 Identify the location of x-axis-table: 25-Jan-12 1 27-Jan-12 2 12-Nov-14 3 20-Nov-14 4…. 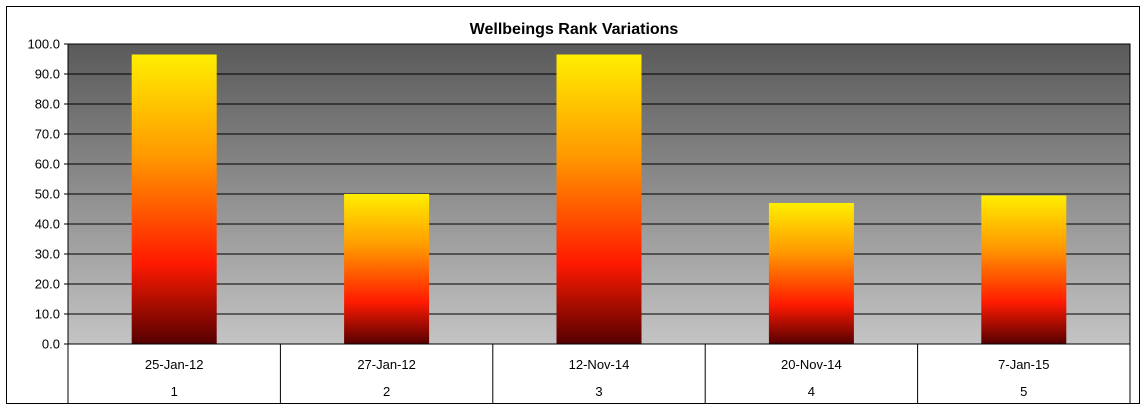
(599, 373).